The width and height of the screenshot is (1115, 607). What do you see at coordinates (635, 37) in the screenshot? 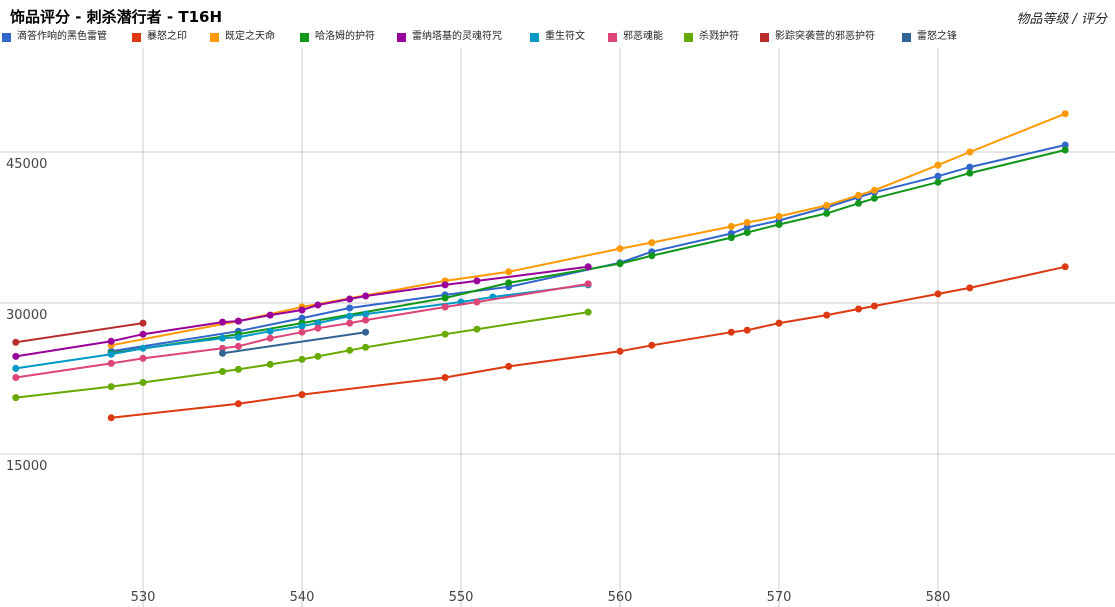
I see `legend-item: 邪恶魂能` at bounding box center [635, 37].